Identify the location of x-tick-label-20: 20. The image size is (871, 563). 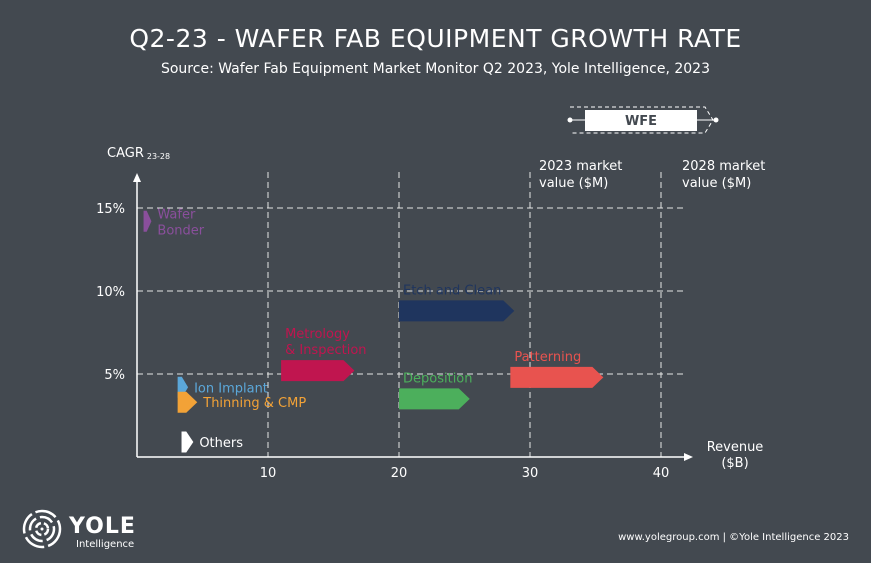
(399, 473).